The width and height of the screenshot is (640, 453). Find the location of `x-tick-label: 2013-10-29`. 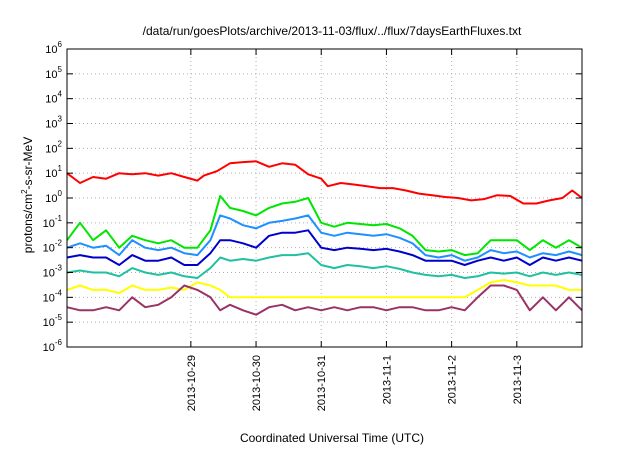

x-tick-label: 2013-10-29 is located at coordinates (192, 383).